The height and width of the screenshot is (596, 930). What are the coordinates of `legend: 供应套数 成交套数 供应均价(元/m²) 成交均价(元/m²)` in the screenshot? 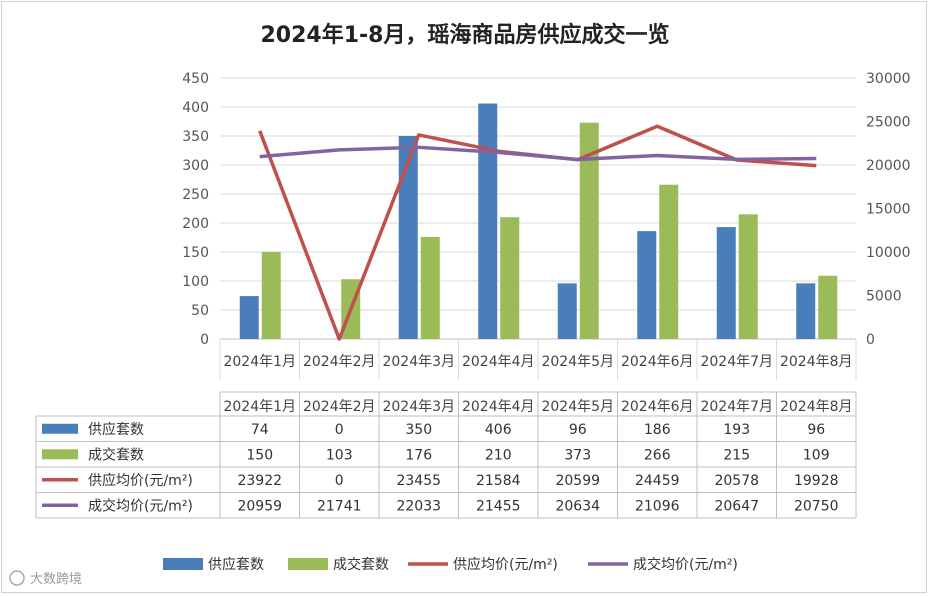 It's located at (450, 564).